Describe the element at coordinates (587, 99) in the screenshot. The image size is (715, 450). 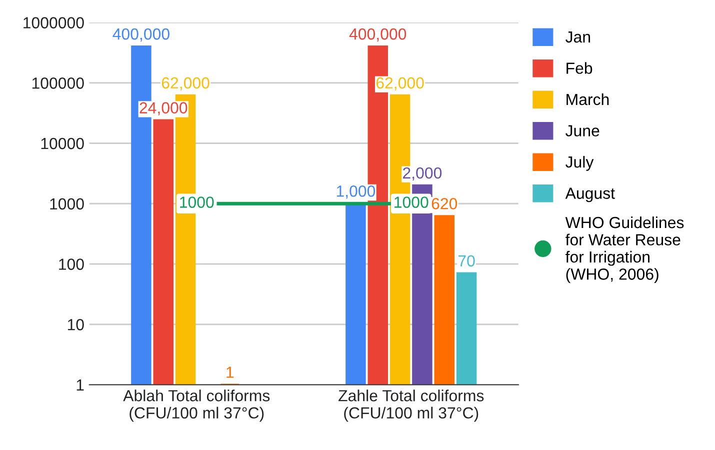
I see `legend-label: March` at that location.